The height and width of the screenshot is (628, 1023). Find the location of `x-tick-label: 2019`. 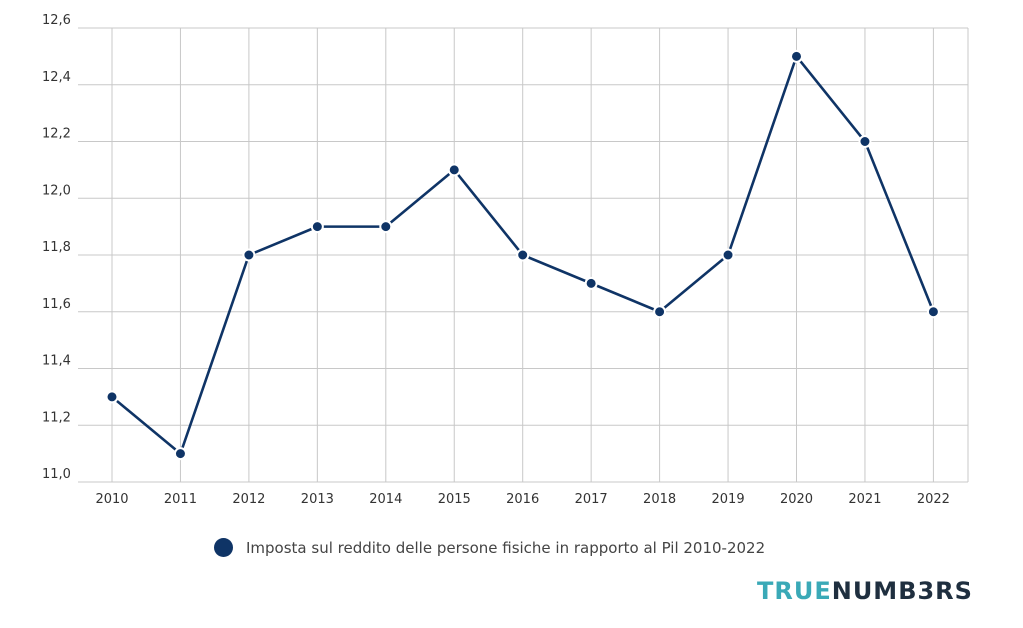

x-tick-label: 2019 is located at coordinates (728, 499).